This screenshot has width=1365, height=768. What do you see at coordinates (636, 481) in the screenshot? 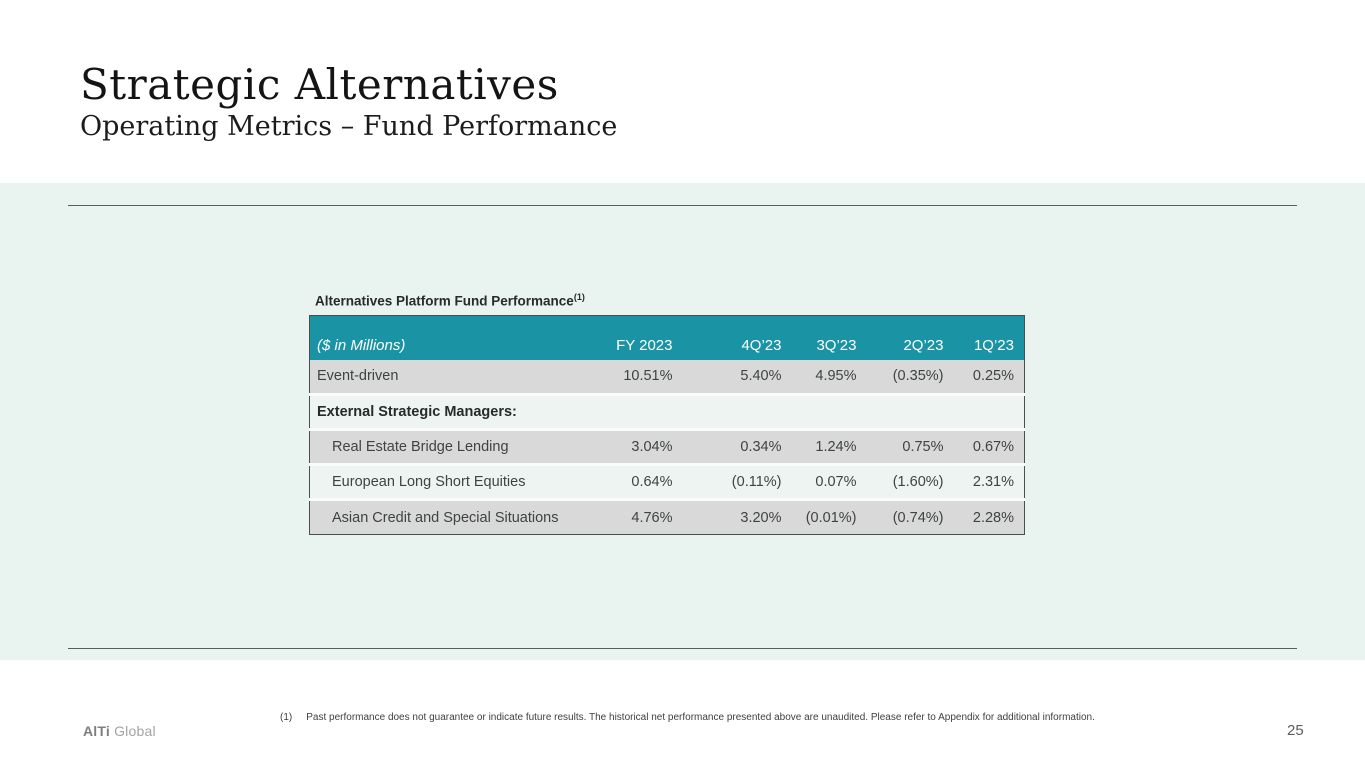
I see `cell-value: 0.64%` at bounding box center [636, 481].